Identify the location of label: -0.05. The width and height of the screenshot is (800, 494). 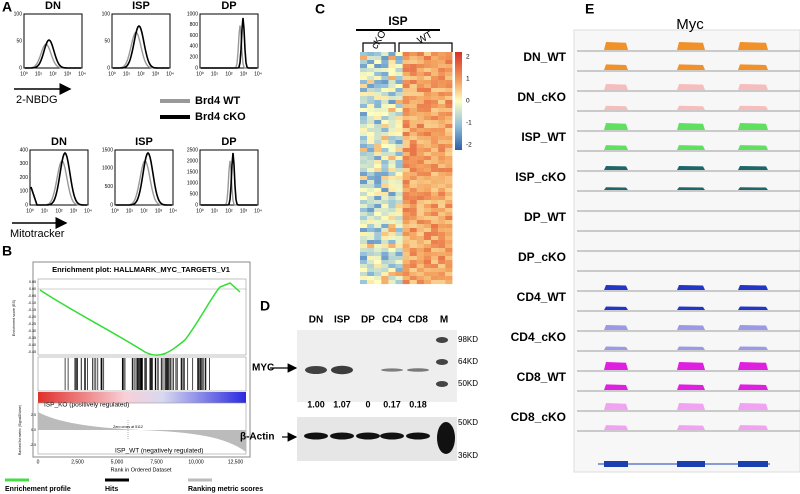
(32, 296).